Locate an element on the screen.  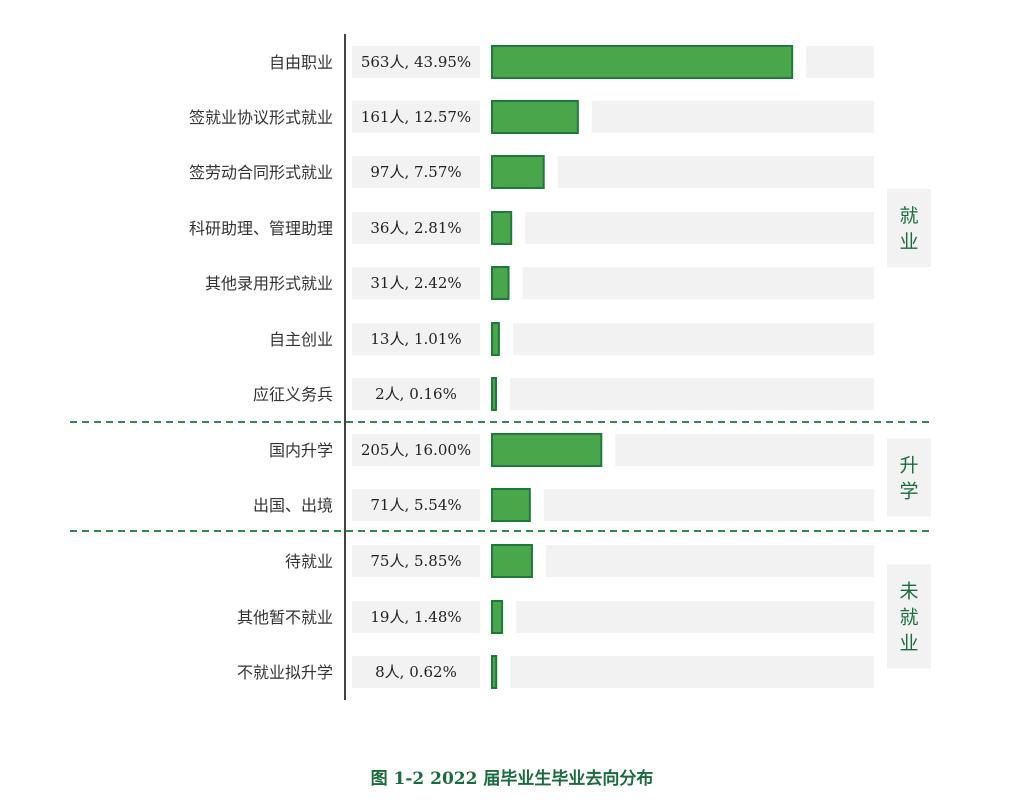
group-label: 未就业 is located at coordinates (908, 618).